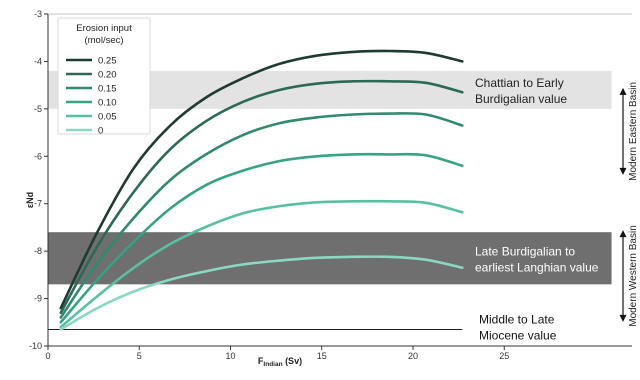 The width and height of the screenshot is (640, 380). I want to click on range-label-1: Modern Western Basin, so click(633, 276).